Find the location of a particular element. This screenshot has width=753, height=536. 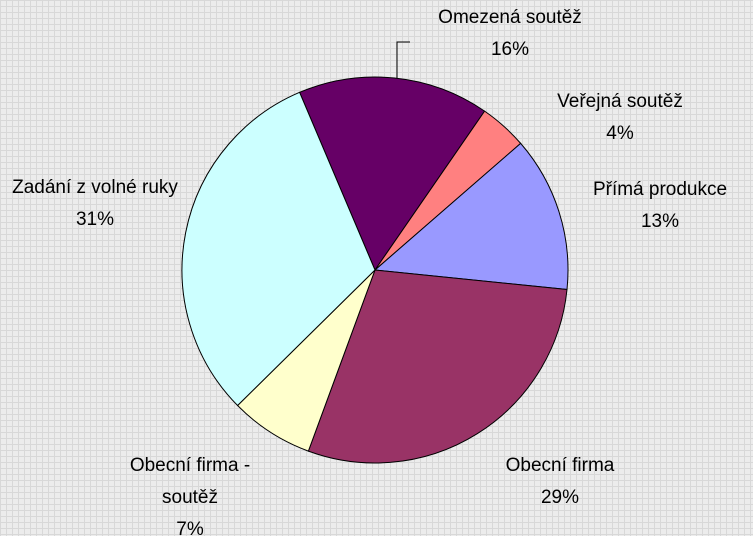

value-label: 7% is located at coordinates (190, 527).